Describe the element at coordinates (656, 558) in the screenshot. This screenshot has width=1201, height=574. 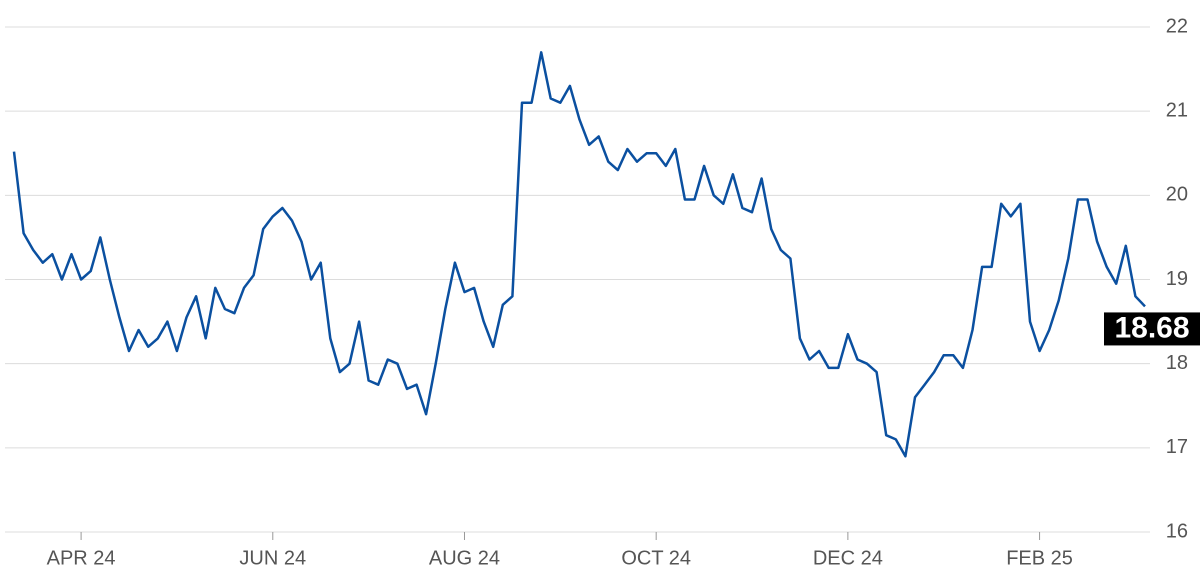
I see `x-tick-label: OCT 24` at that location.